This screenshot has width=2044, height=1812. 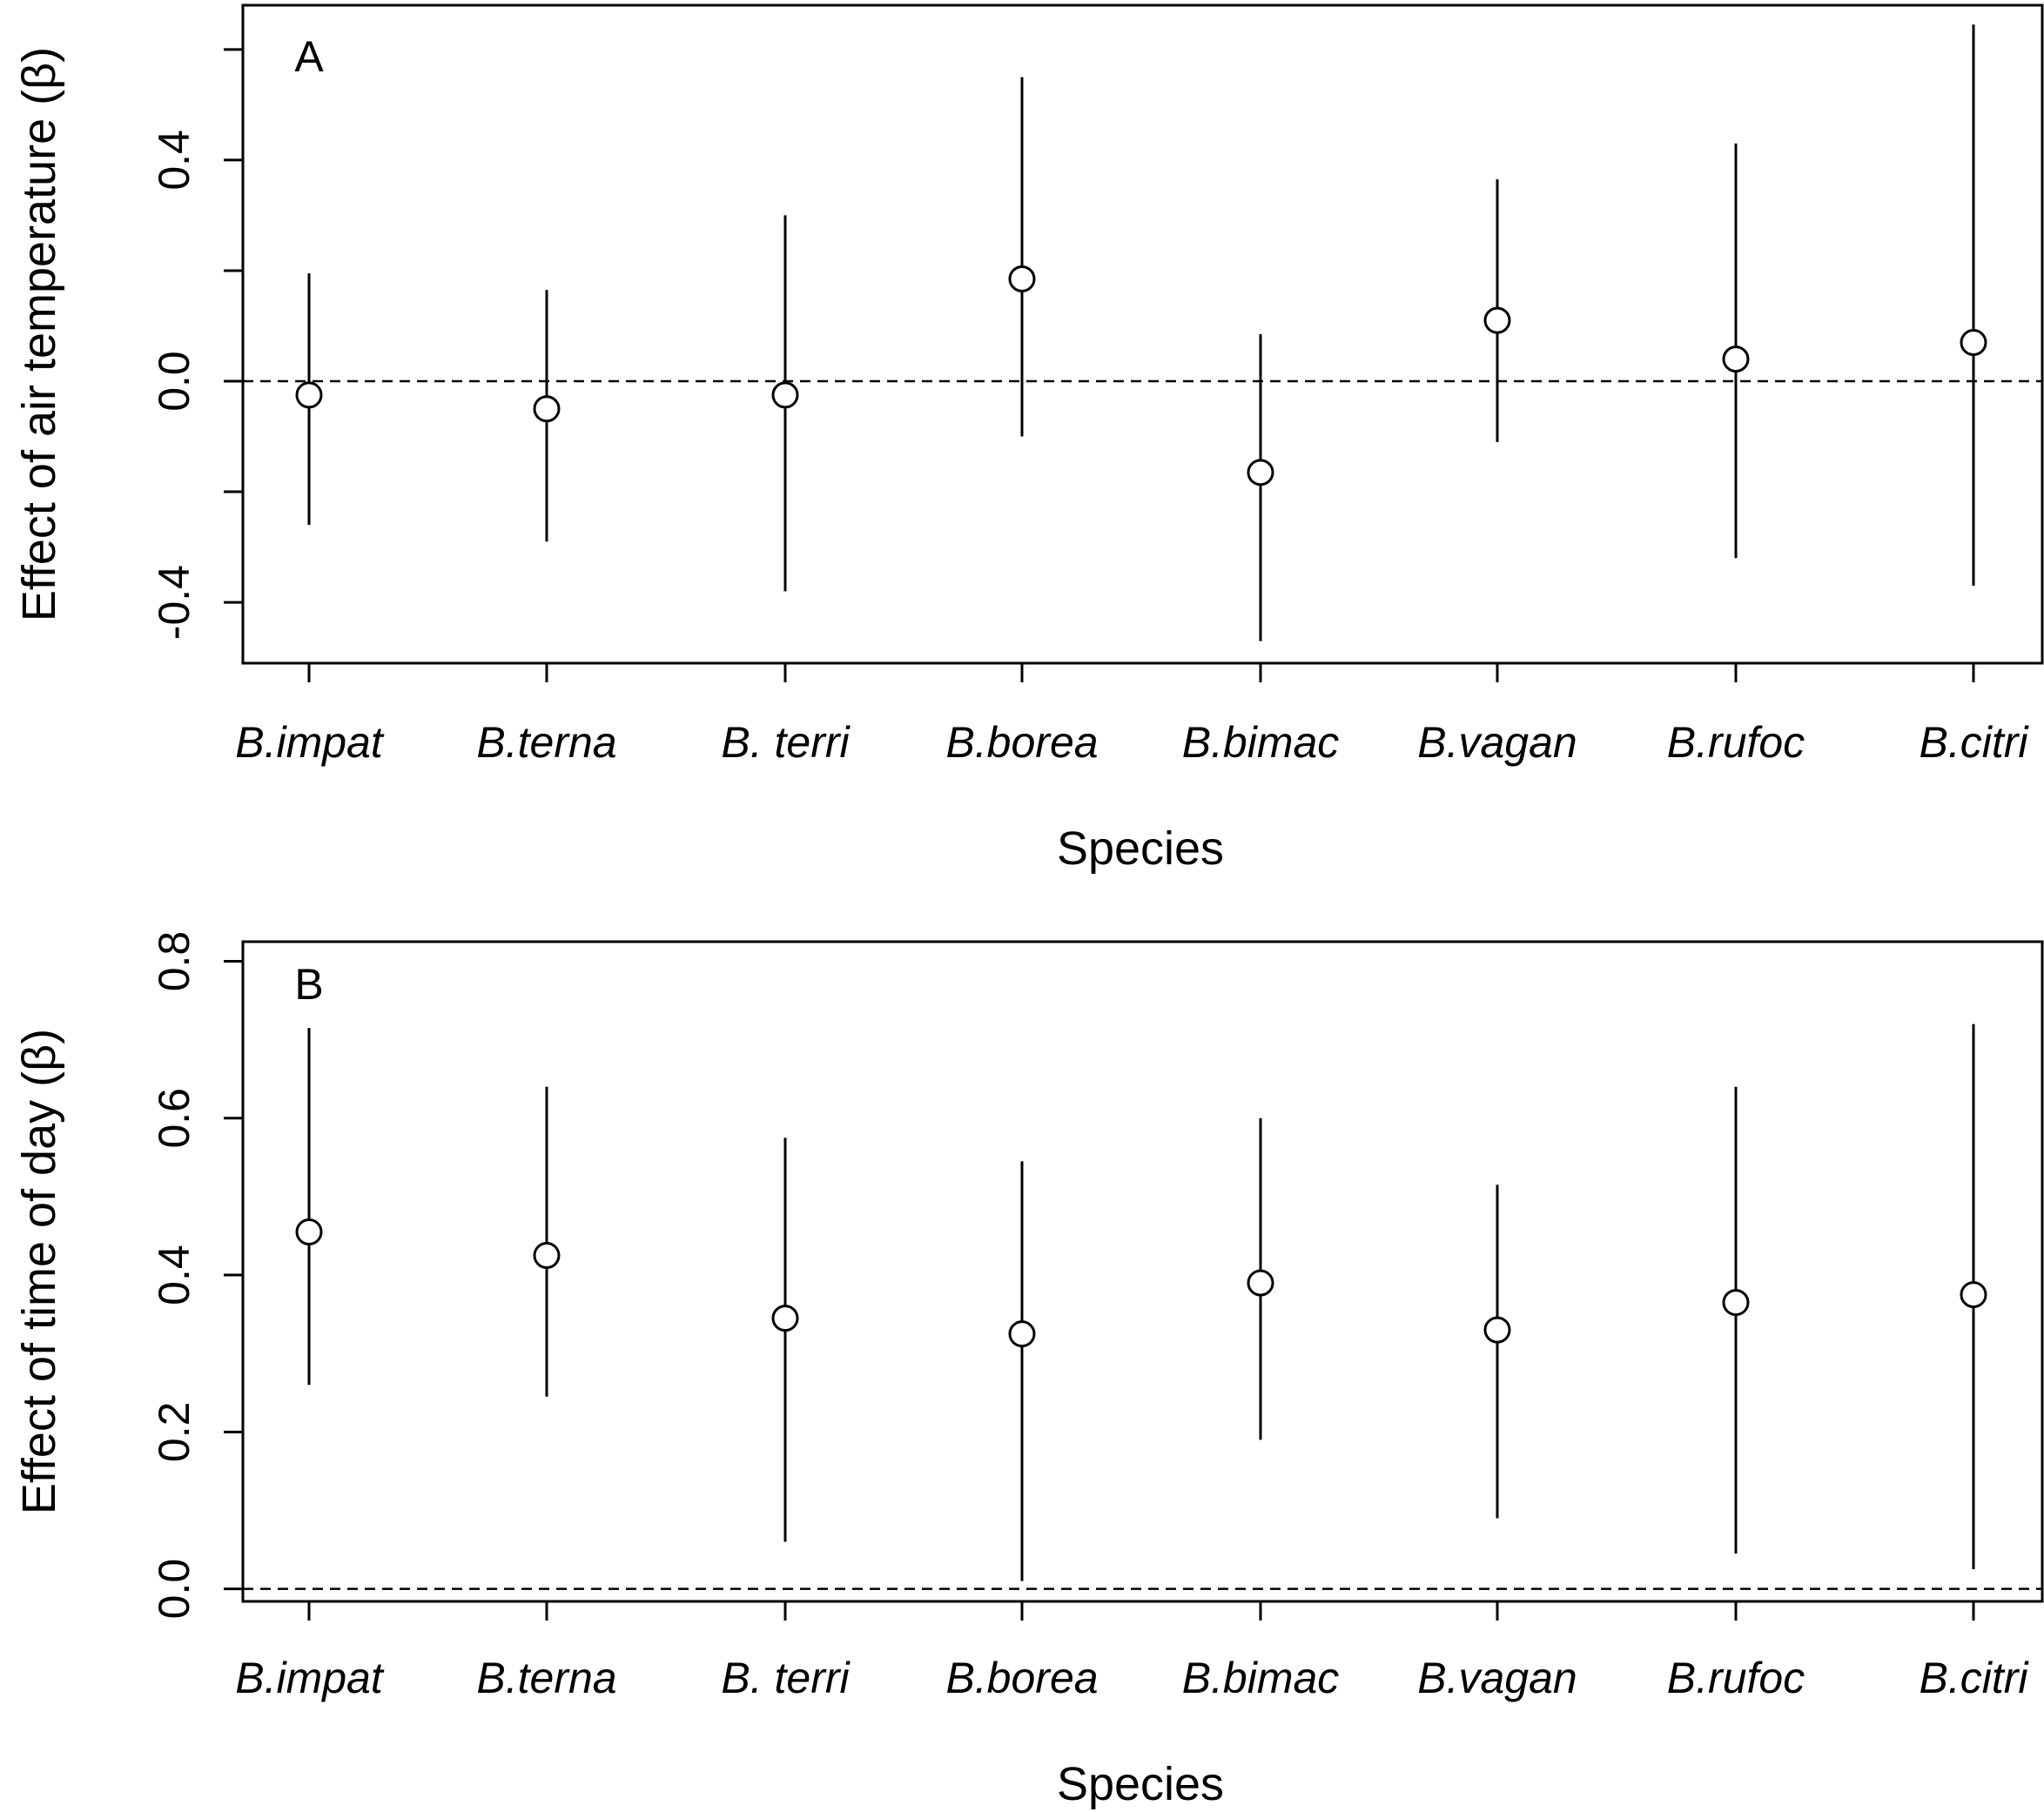 I want to click on y-axis-title: Effect of air temperature (β), so click(x=39, y=334).